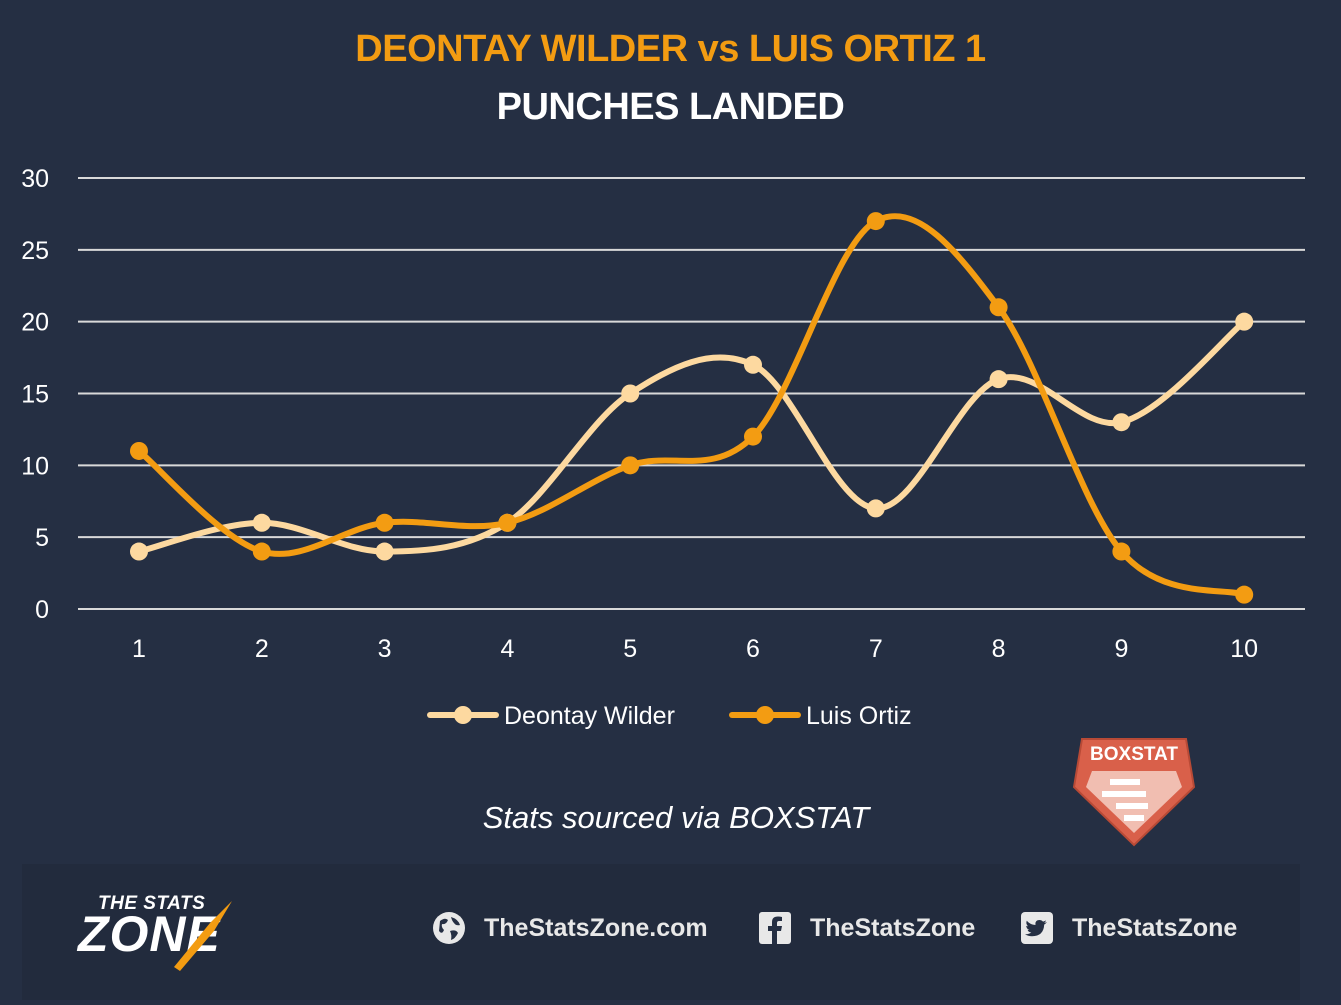 The image size is (1341, 1005). Describe the element at coordinates (507, 649) in the screenshot. I see `x-tick-label: 4` at that location.